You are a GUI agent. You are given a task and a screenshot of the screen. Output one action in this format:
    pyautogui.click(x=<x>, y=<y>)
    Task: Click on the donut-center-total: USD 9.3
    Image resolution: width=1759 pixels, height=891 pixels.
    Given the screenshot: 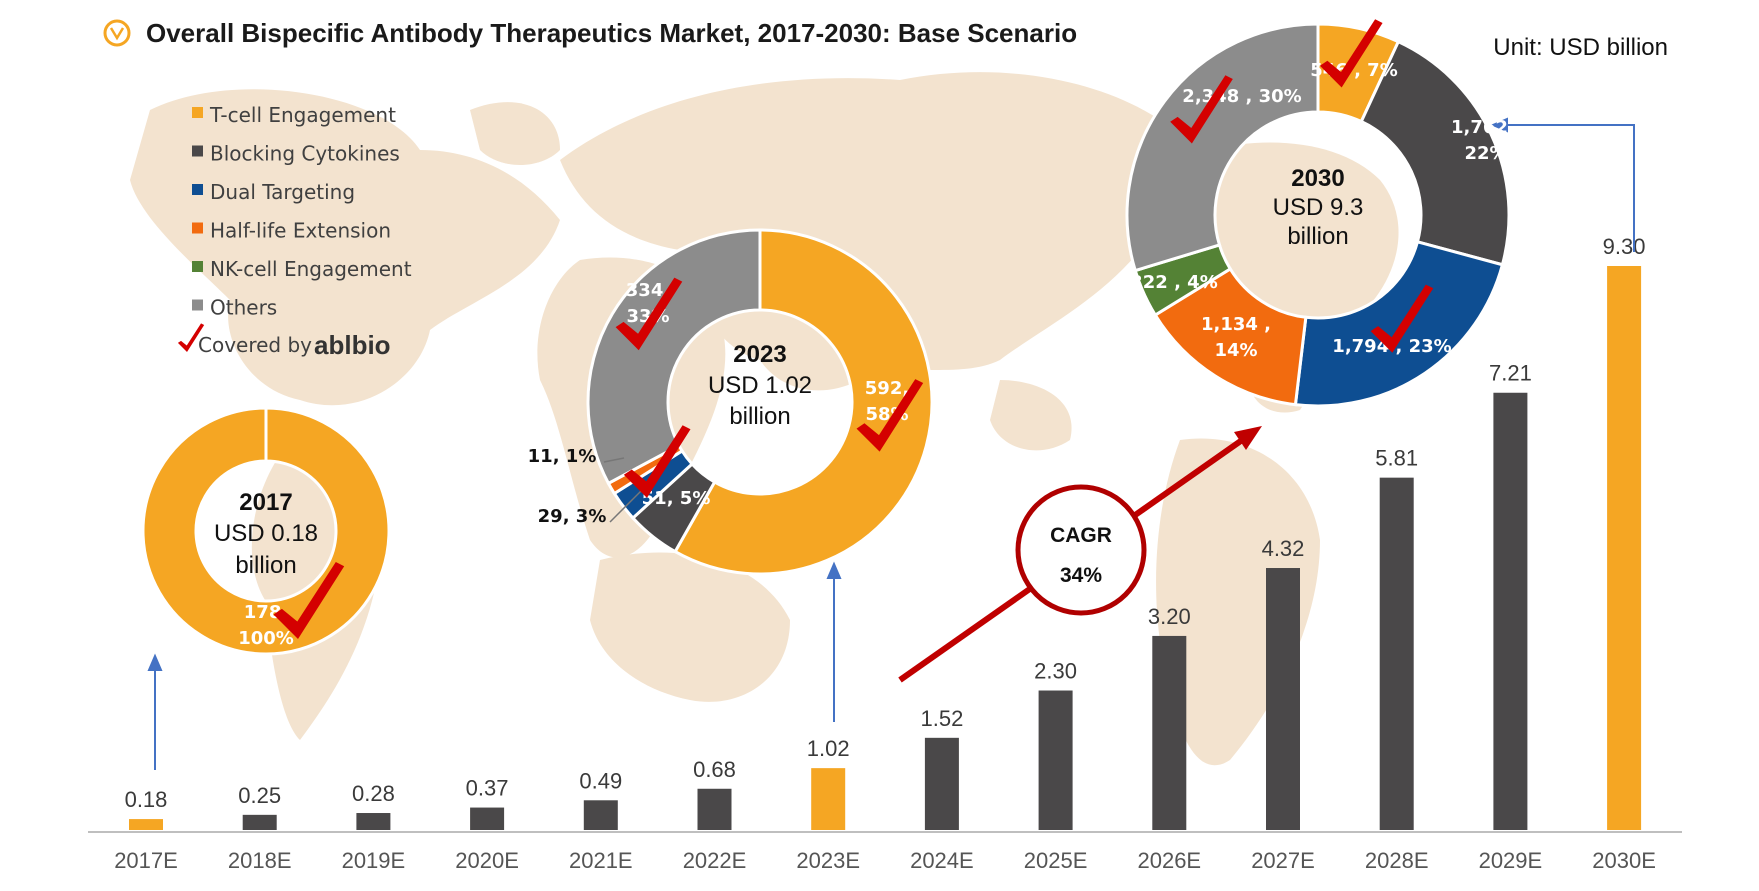 What is the action you would take?
    pyautogui.click(x=1318, y=207)
    